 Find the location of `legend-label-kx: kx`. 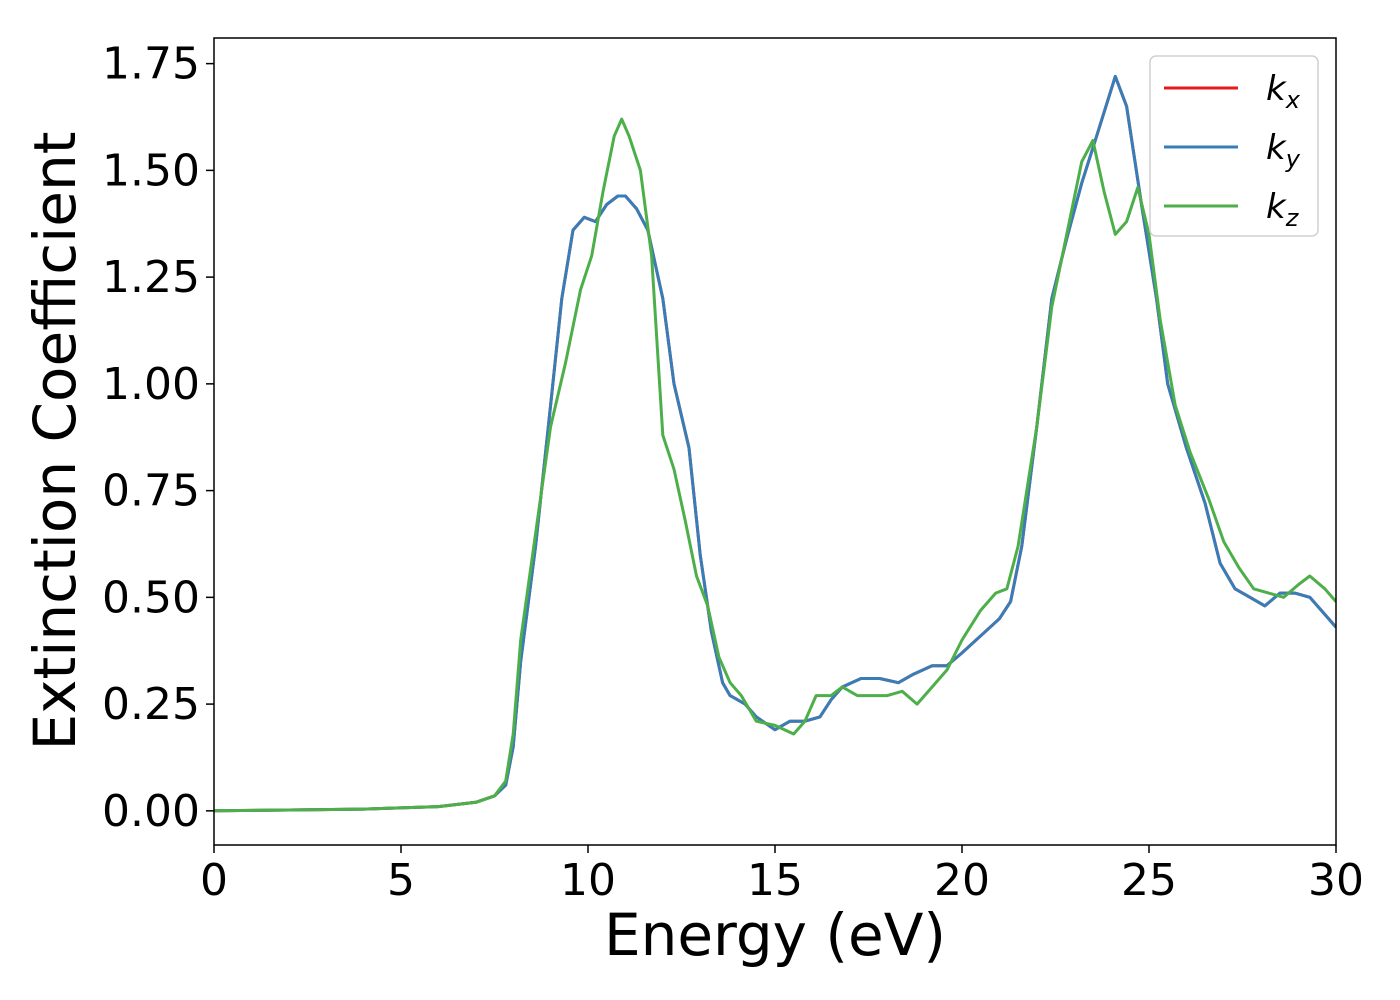

legend-label-kx: kx is located at coordinates (1283, 91).